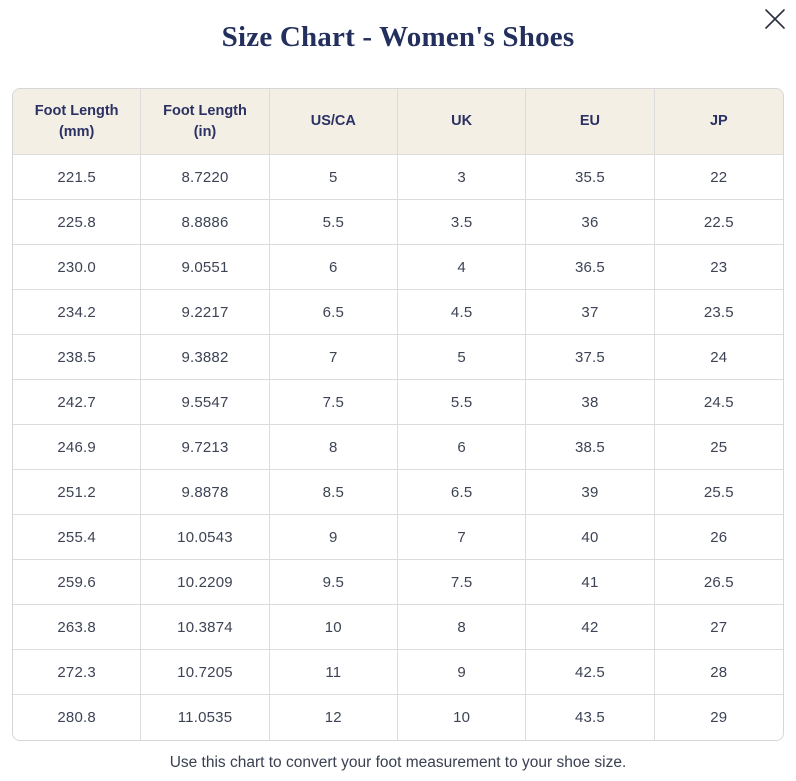 This screenshot has height=781, width=796. Describe the element at coordinates (77, 717) in the screenshot. I see `table-cell: 280.8` at that location.